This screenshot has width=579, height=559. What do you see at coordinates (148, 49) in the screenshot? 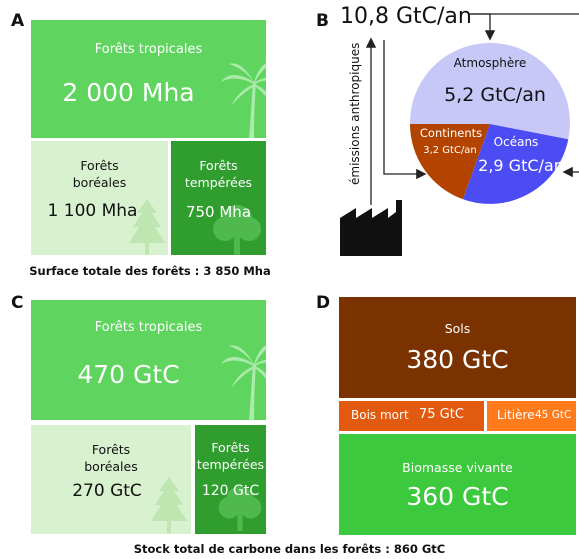
I see `panel-a-tropical-label: Forêts tropicales` at bounding box center [148, 49].